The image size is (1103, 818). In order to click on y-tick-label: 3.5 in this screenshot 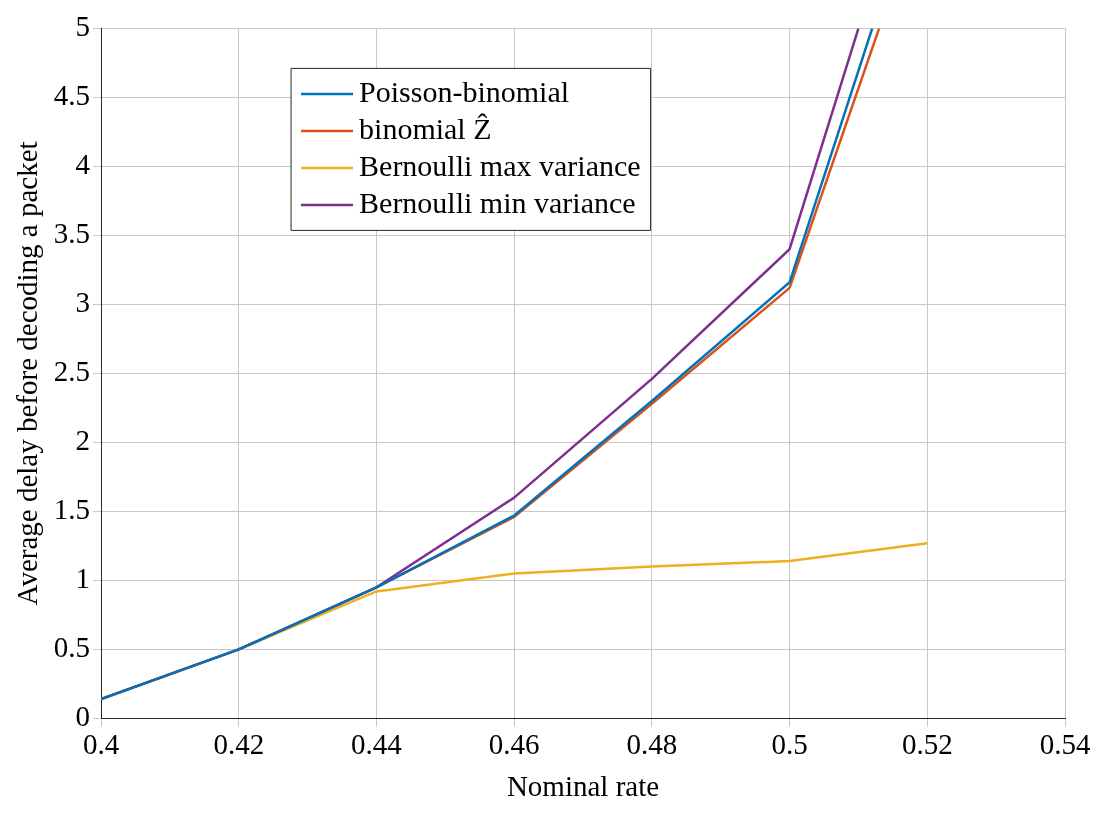, I will do `click(72, 233)`.